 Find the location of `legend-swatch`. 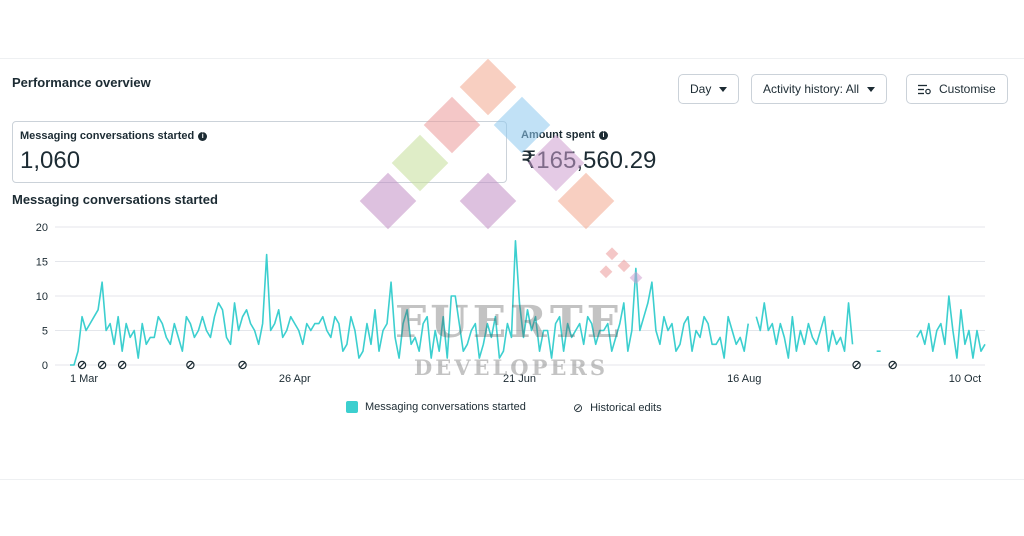

legend-swatch is located at coordinates (352, 407).